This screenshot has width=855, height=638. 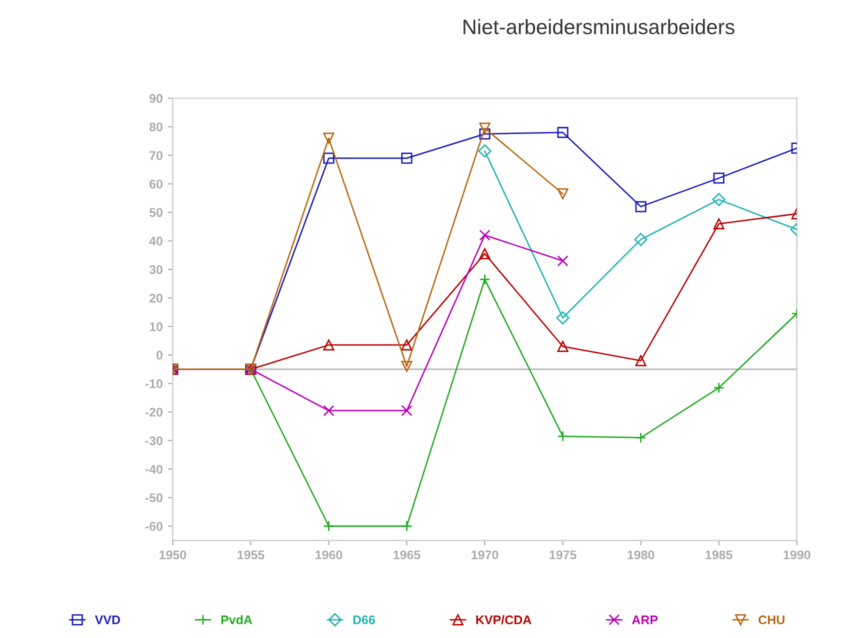 What do you see at coordinates (156, 298) in the screenshot?
I see `y-tick-label: 20` at bounding box center [156, 298].